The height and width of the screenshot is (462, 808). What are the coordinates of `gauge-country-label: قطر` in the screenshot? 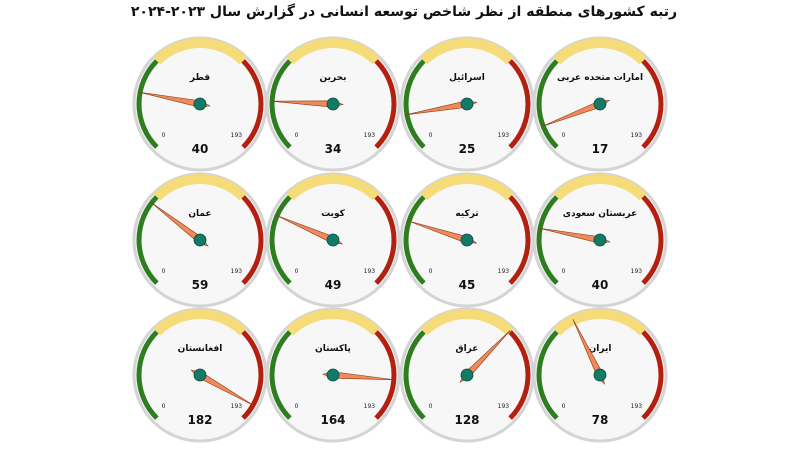 It's located at (199, 78).